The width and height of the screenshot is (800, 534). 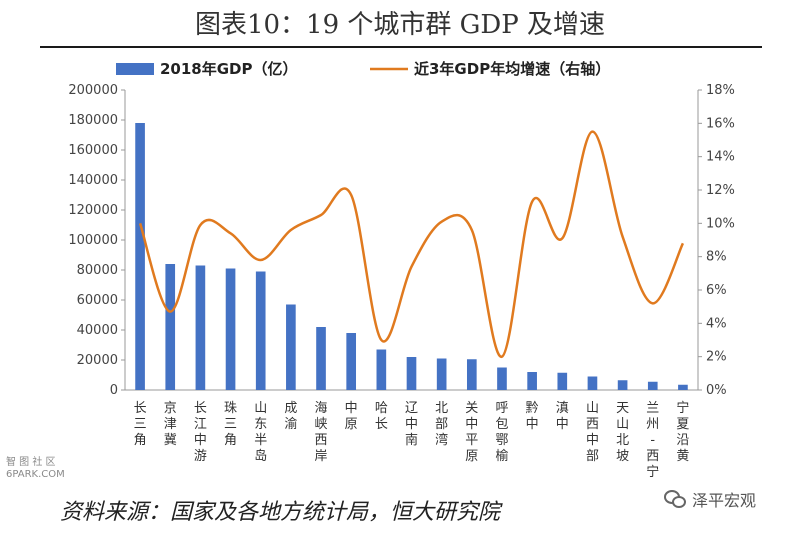 I want to click on right-tick-label: 18%, so click(x=720, y=90).